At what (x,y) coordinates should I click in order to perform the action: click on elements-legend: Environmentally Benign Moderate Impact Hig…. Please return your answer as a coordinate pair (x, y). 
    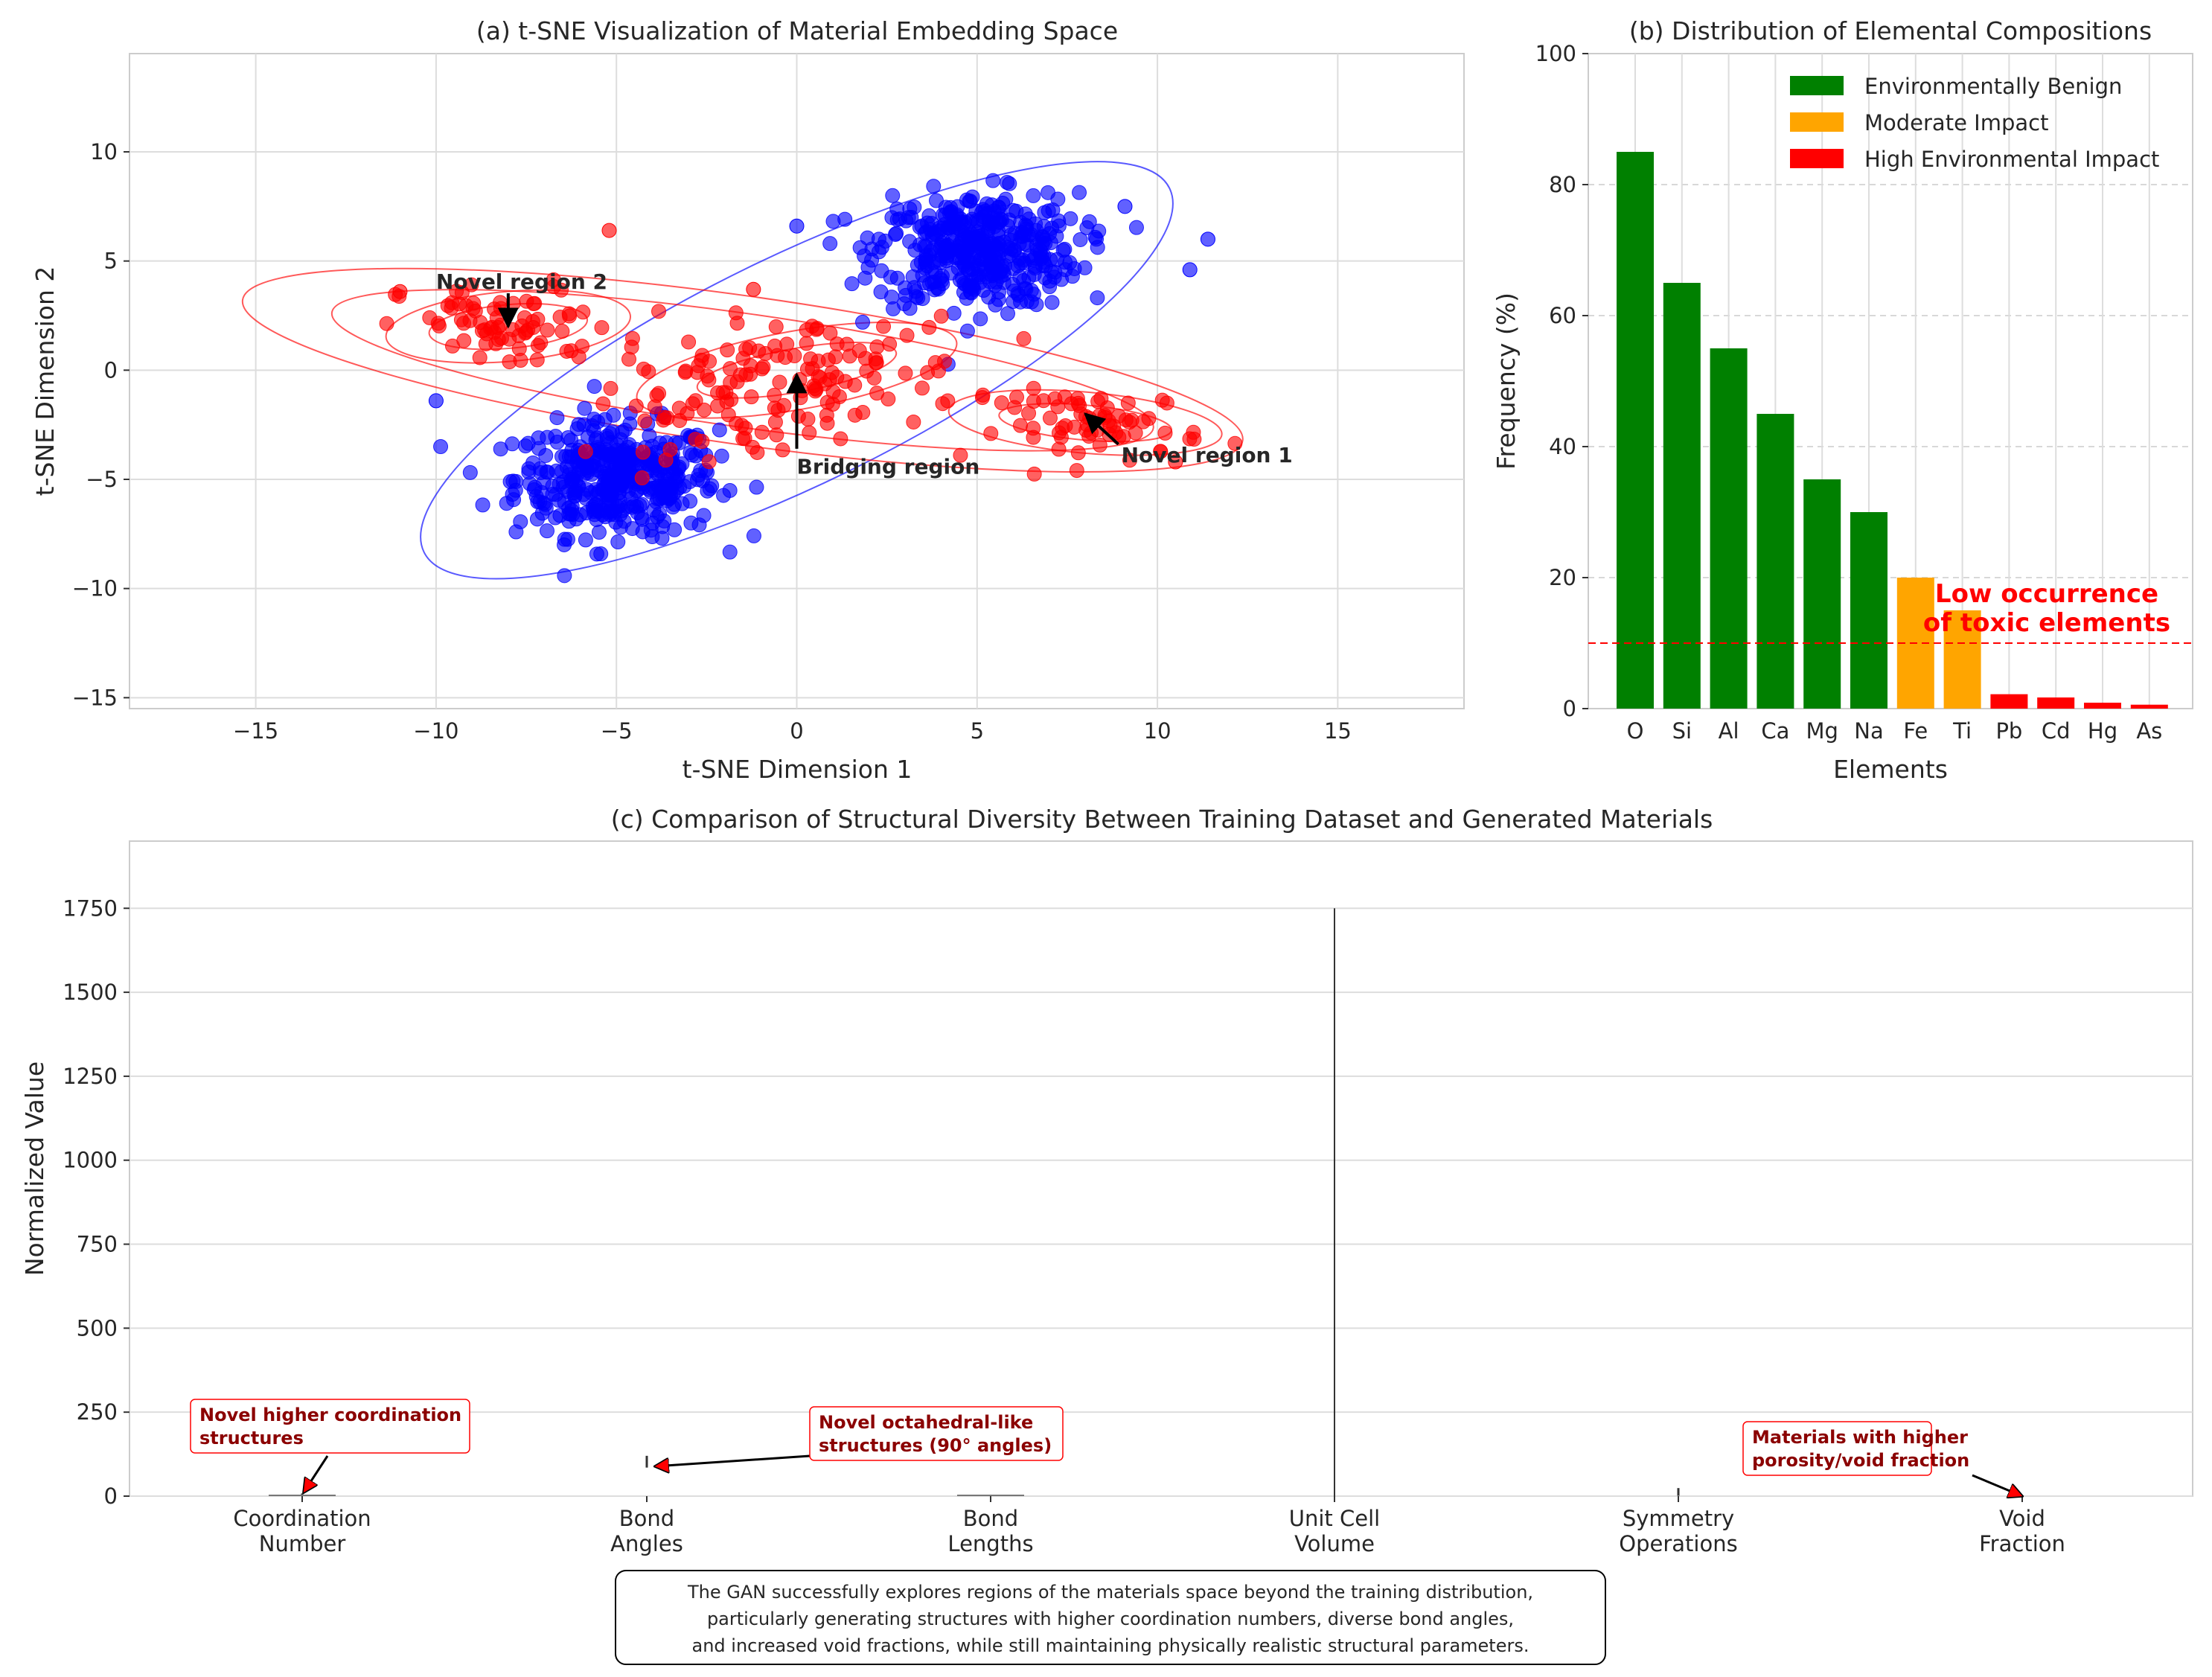
    Looking at the image, I should click on (1975, 123).